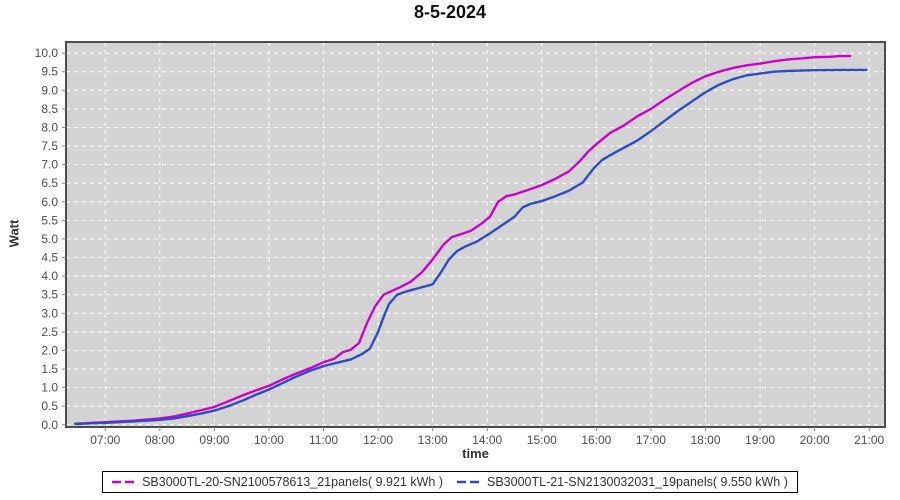  What do you see at coordinates (705, 440) in the screenshot?
I see `x-tick-label: 18:00` at bounding box center [705, 440].